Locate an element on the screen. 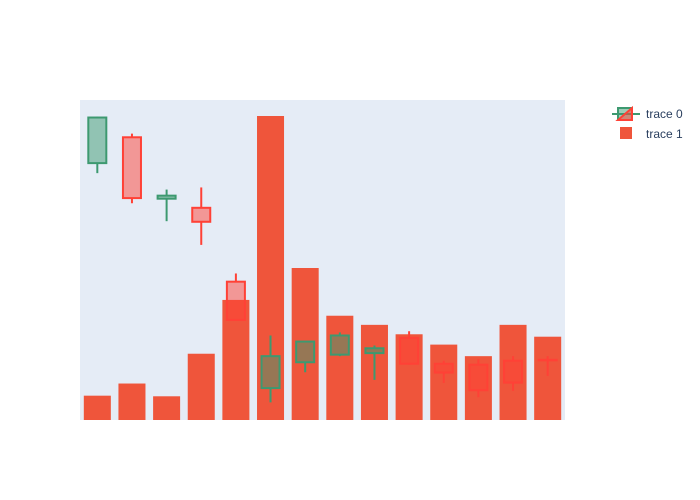 The image size is (700, 500). legend-label-trace-0: trace 0 is located at coordinates (664, 114).